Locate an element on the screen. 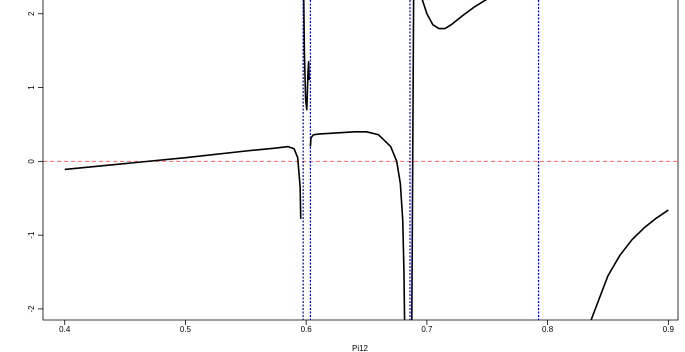  x-tick-label: 0.9 is located at coordinates (669, 329).